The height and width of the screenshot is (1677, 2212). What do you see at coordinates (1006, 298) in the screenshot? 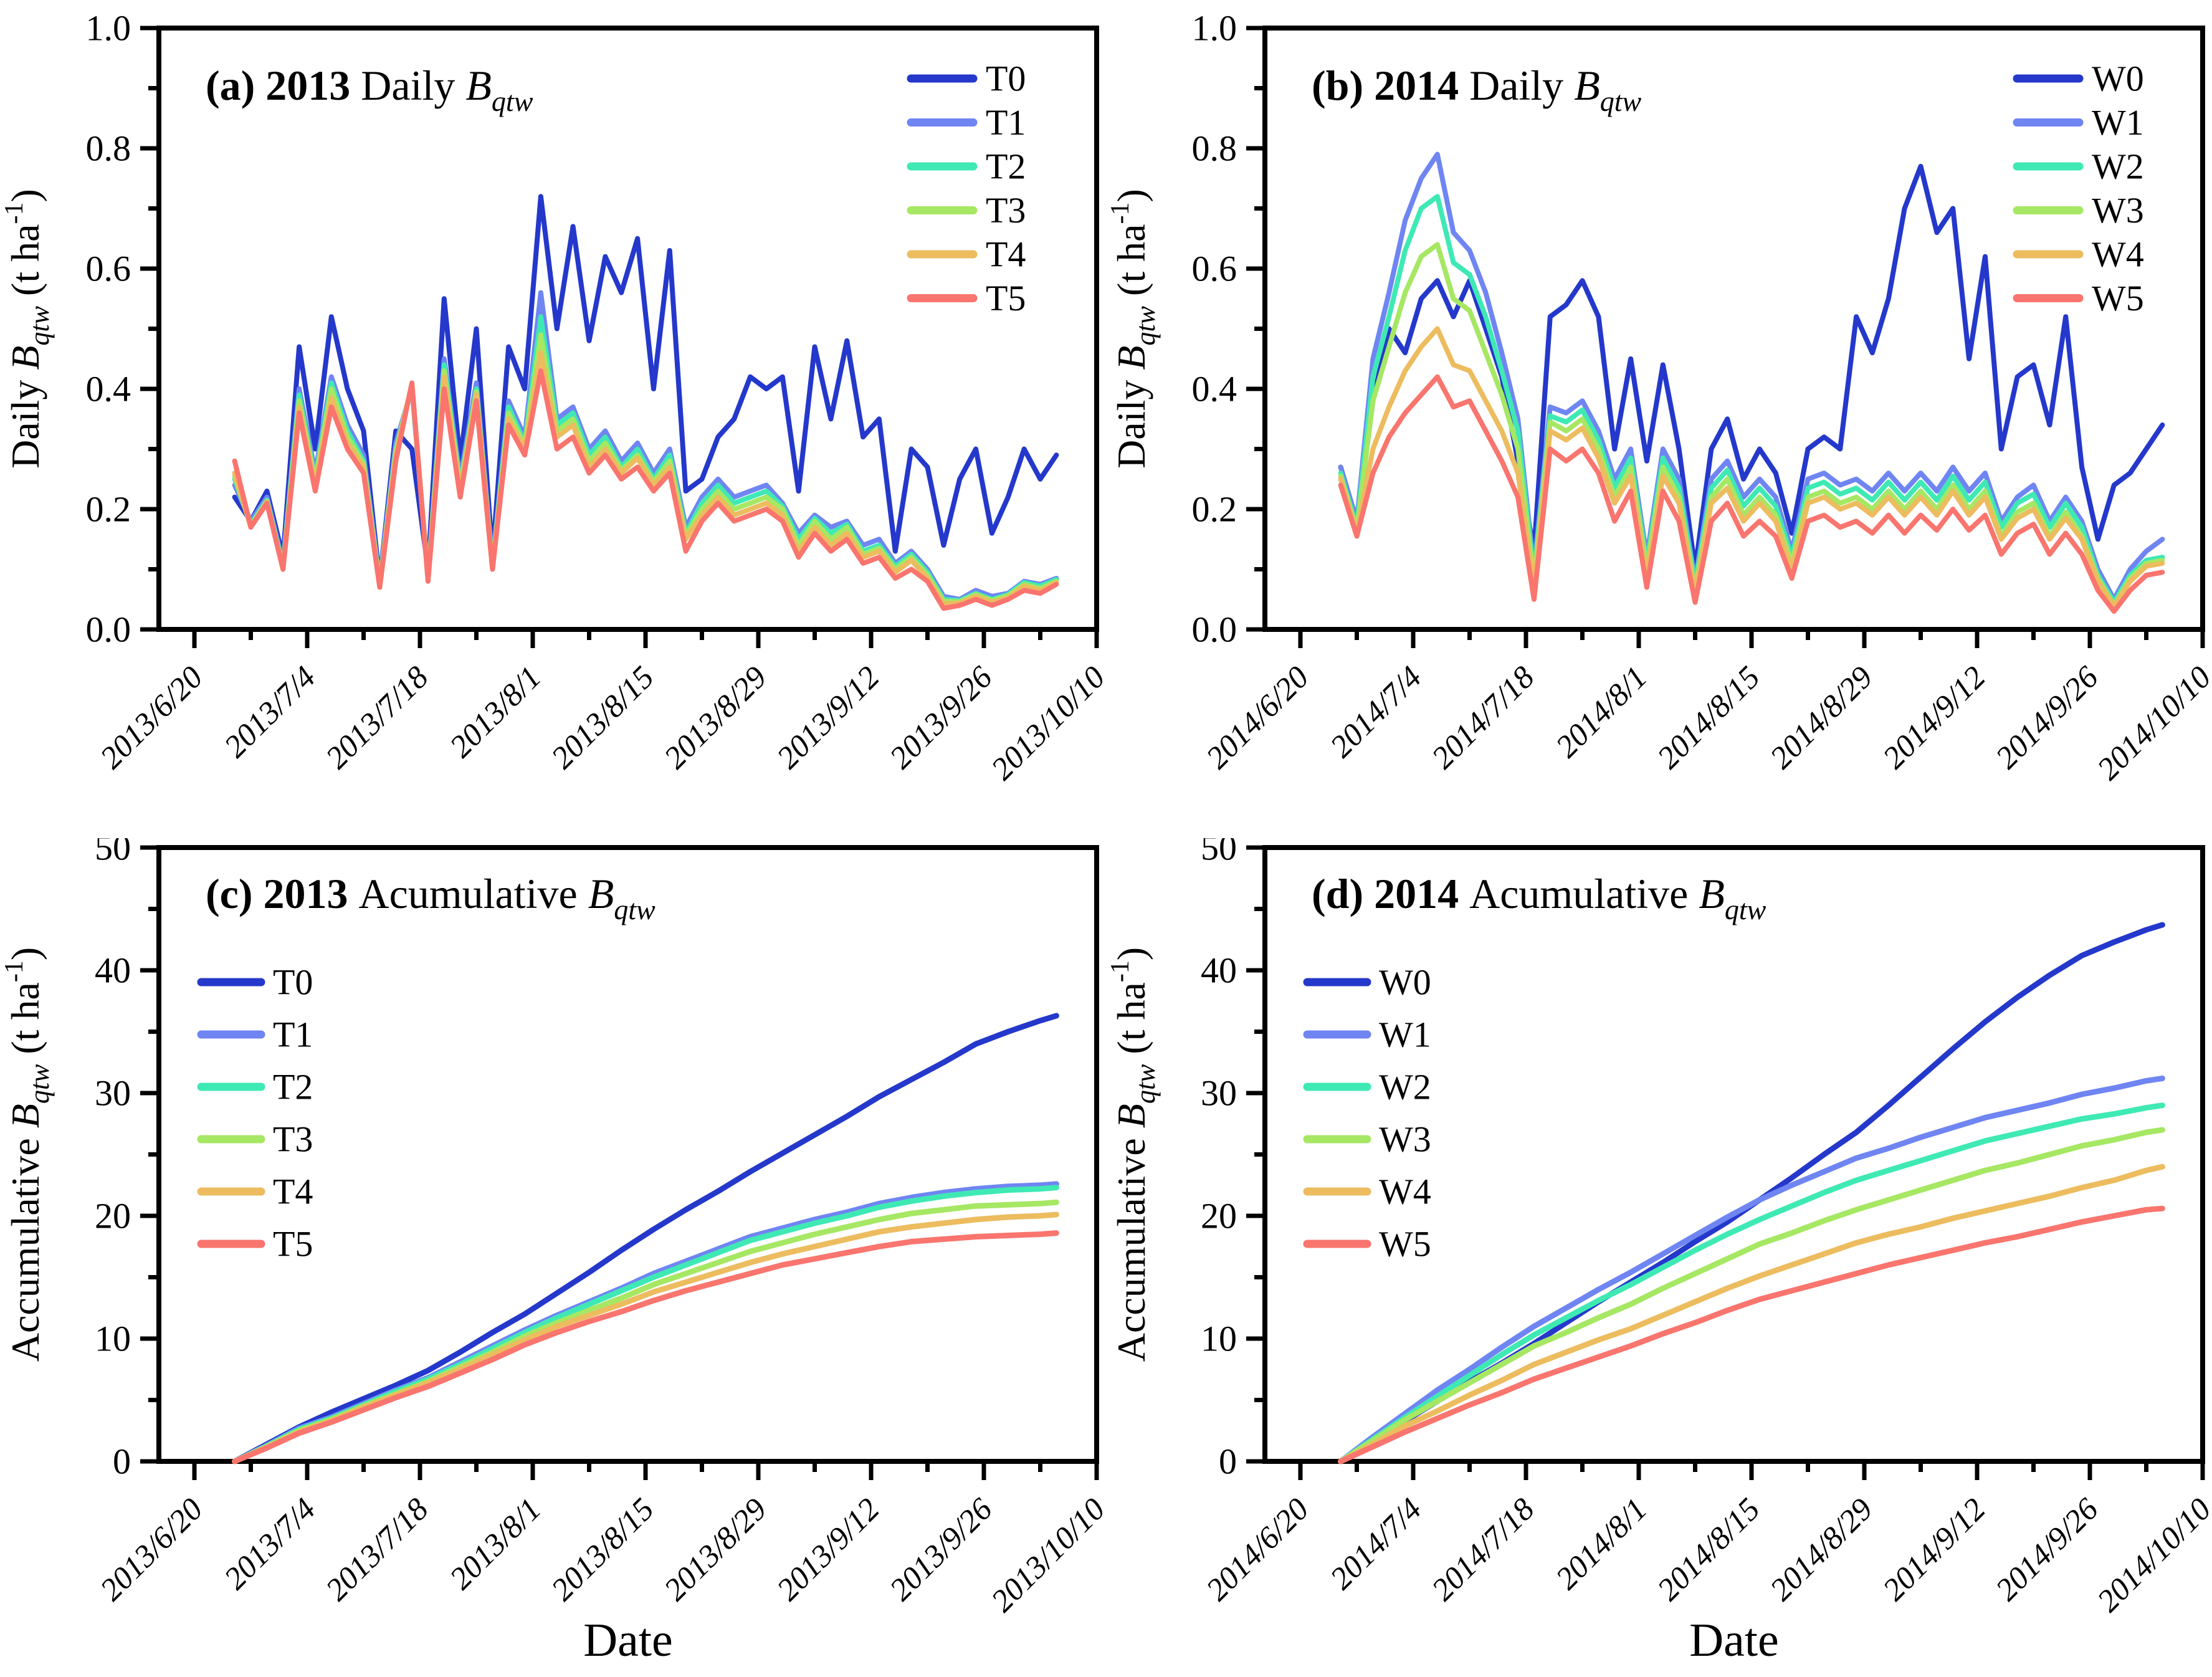
I see `legend-label-T5: T5` at bounding box center [1006, 298].